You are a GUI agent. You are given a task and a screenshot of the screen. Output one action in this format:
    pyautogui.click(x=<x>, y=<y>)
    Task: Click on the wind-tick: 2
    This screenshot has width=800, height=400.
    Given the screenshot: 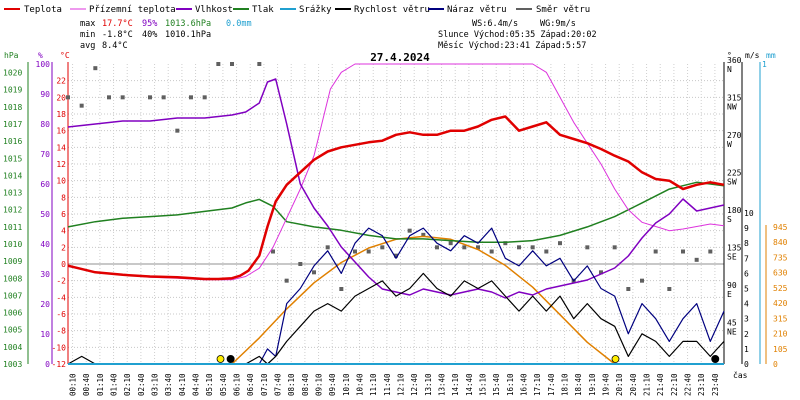 What is the action you would take?
    pyautogui.click(x=746, y=334)
    